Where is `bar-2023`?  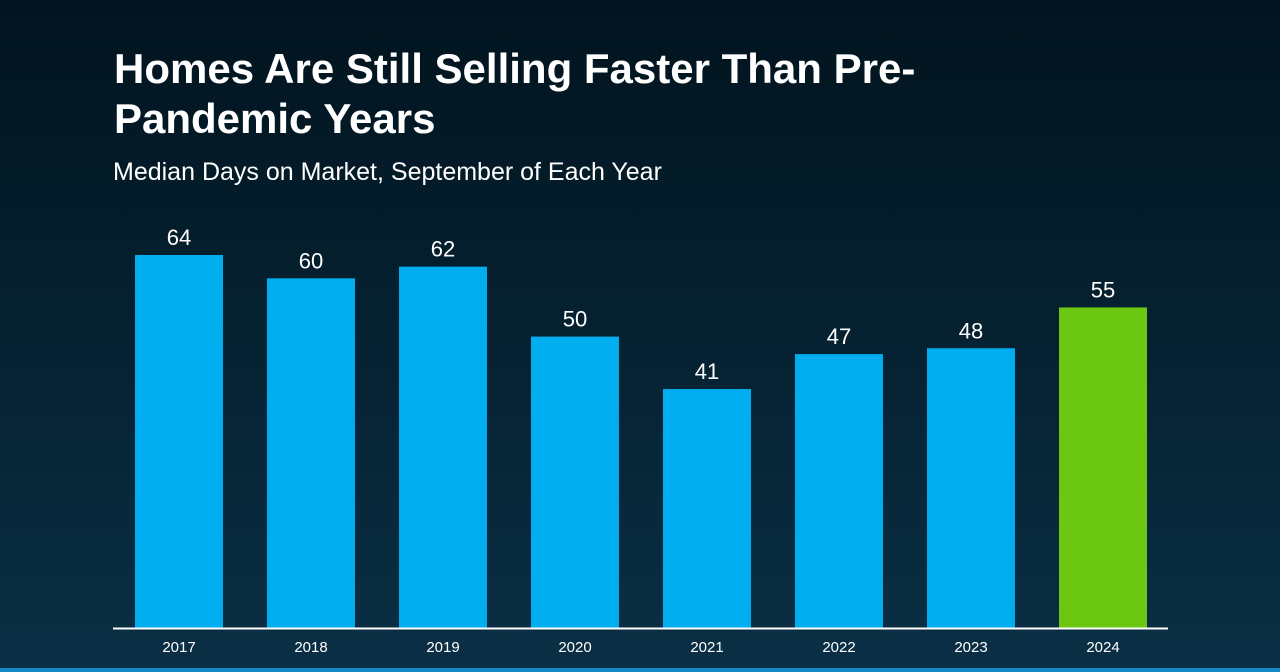
bar-2023 is located at coordinates (971, 488).